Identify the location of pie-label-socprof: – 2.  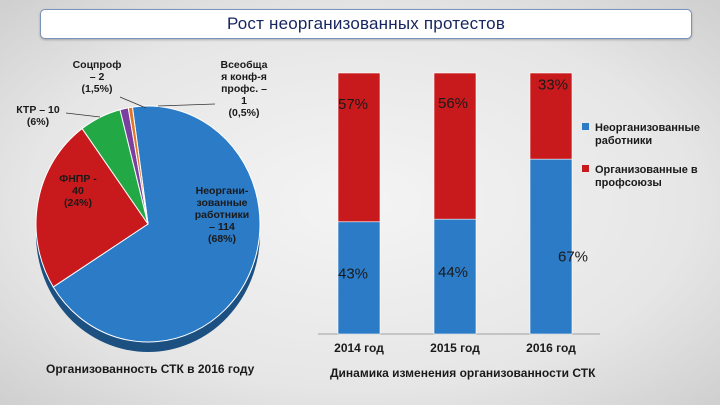
(97, 77).